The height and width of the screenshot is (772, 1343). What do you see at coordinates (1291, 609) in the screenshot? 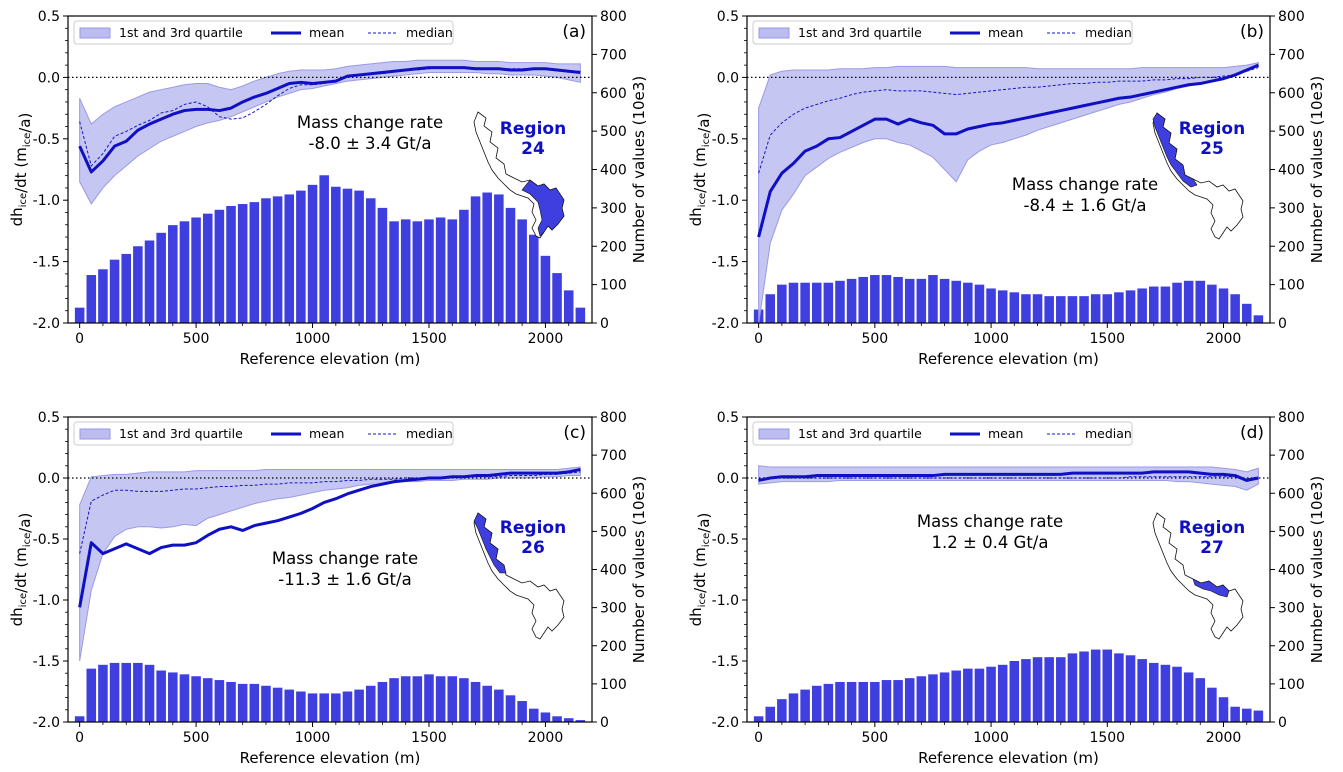
I see `y-right-tick-label: 300` at bounding box center [1291, 609].